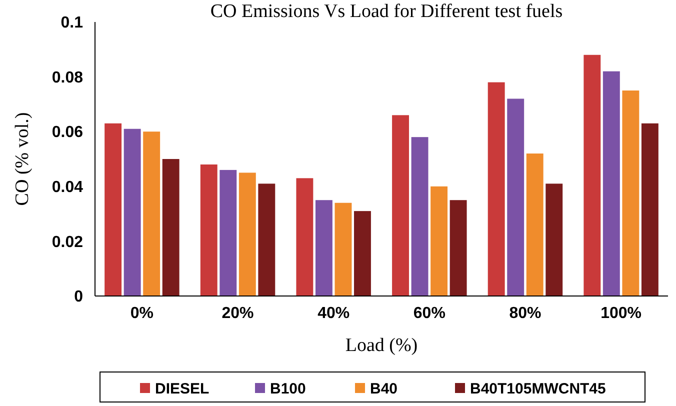 The height and width of the screenshot is (406, 676). Describe the element at coordinates (68, 187) in the screenshot. I see `y-tick-label: 0.04` at that location.